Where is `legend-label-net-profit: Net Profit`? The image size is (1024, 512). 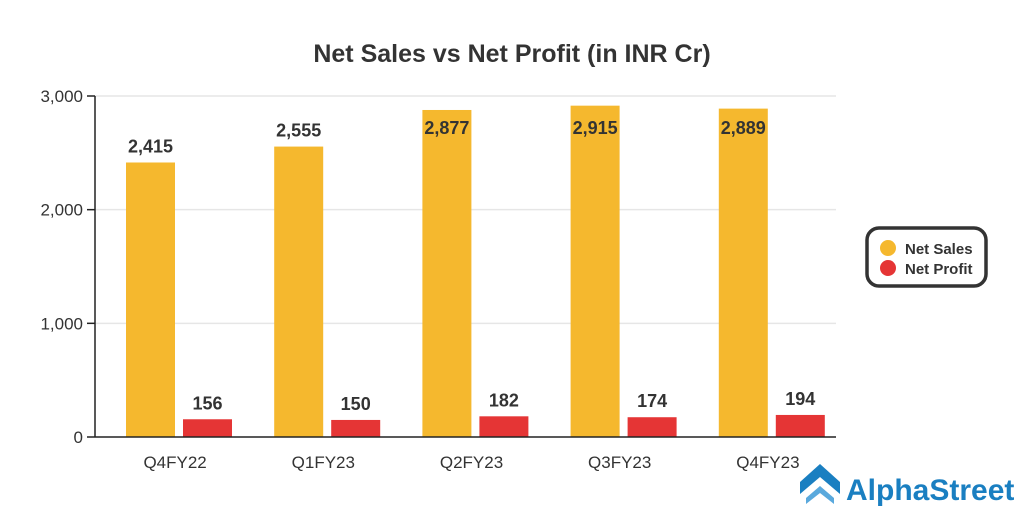 legend-label-net-profit: Net Profit is located at coordinates (939, 269).